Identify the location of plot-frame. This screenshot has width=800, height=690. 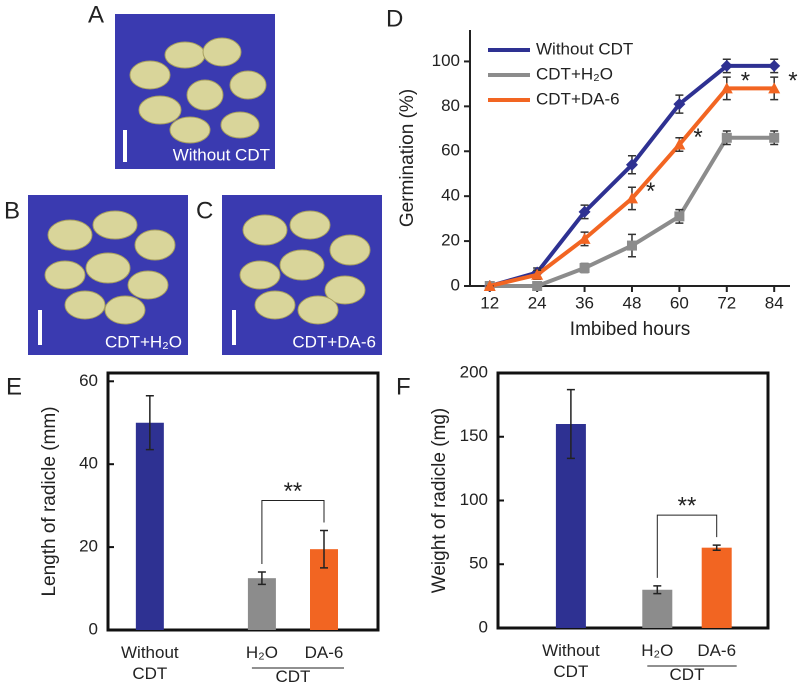
(243, 501).